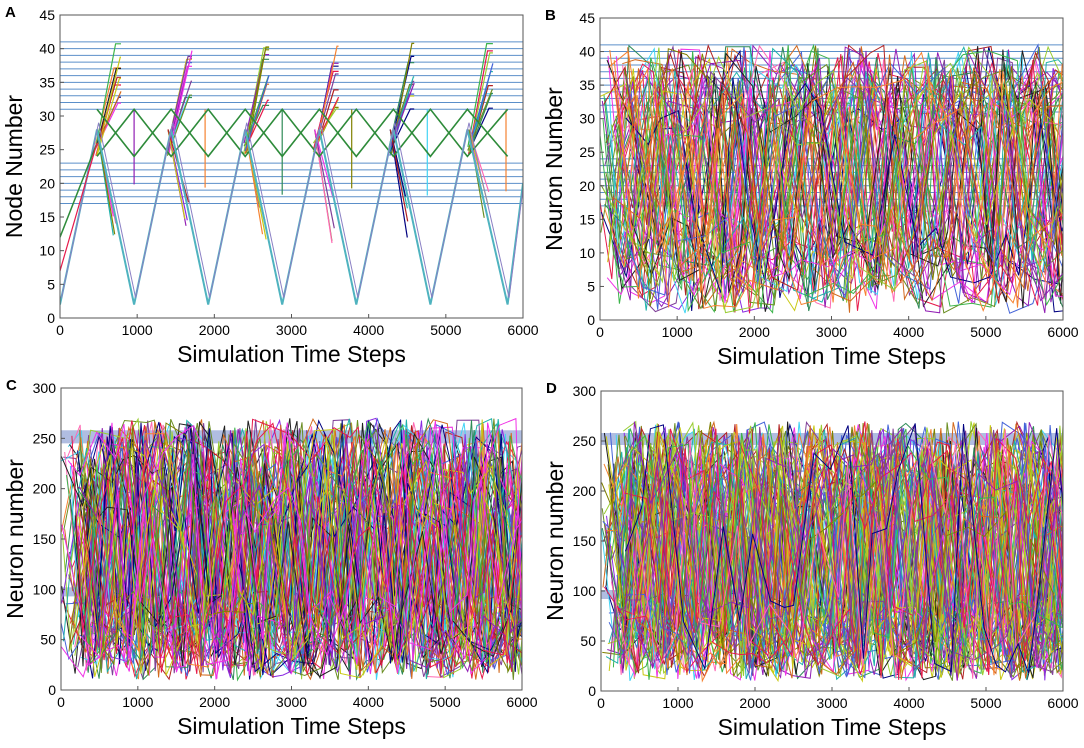  What do you see at coordinates (14, 167) in the screenshot?
I see `y-axis-title: Node Number` at bounding box center [14, 167].